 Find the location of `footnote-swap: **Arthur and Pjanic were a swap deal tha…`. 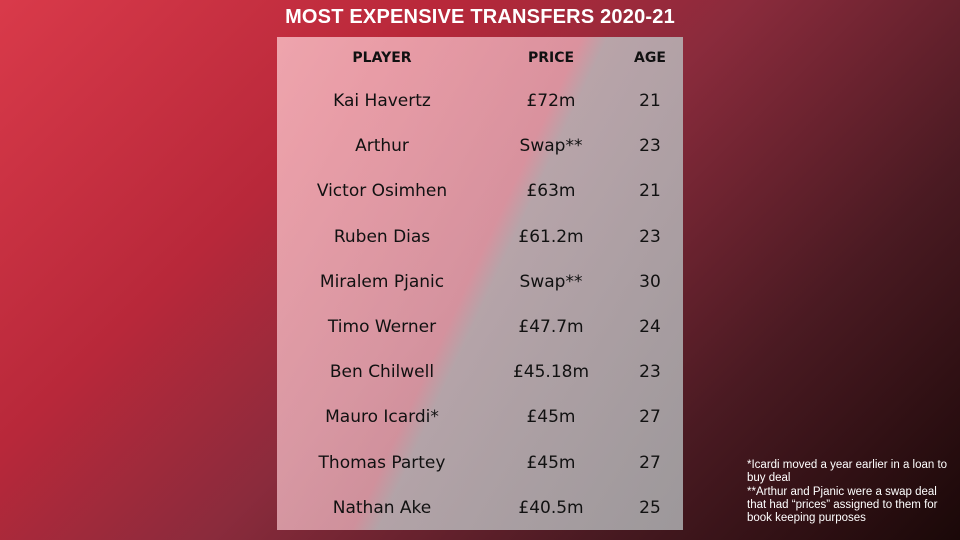

footnote-swap: **Arthur and Pjanic were a swap deal tha… is located at coordinates (842, 505).